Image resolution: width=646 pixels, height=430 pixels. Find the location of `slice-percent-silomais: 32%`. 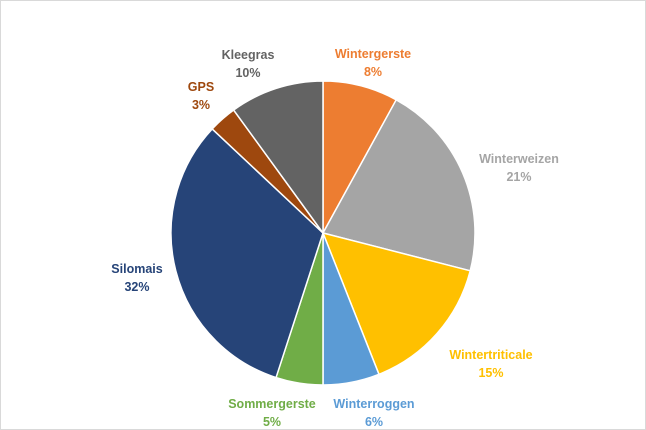

slice-percent-silomais: 32% is located at coordinates (136, 287).